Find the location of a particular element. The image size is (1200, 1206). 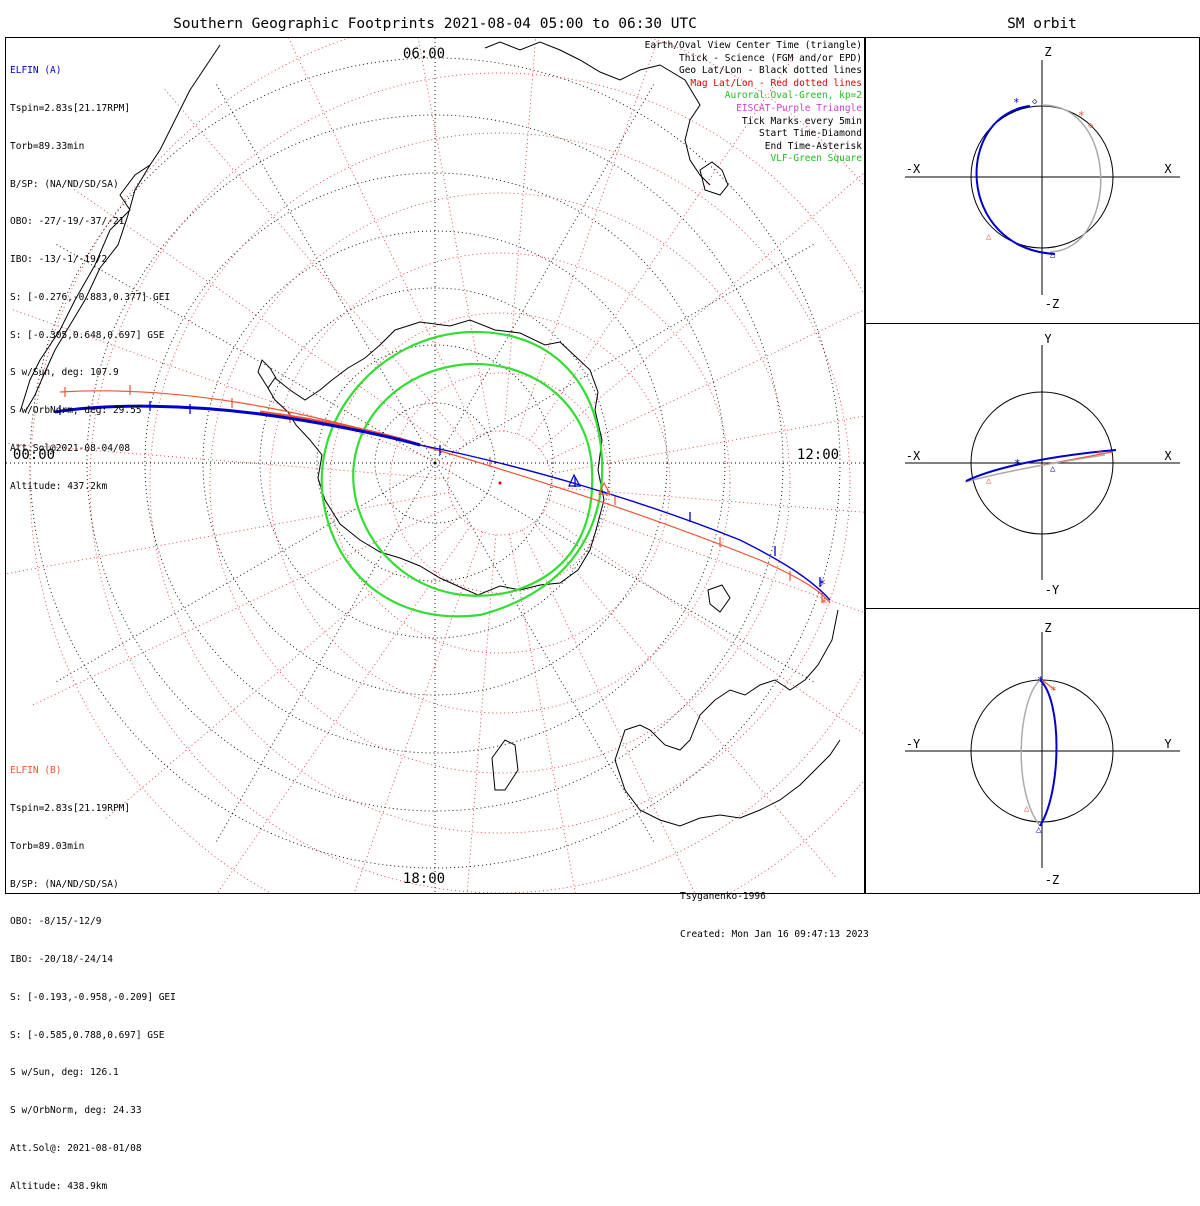

antarctica-coast is located at coordinates (436, 457).